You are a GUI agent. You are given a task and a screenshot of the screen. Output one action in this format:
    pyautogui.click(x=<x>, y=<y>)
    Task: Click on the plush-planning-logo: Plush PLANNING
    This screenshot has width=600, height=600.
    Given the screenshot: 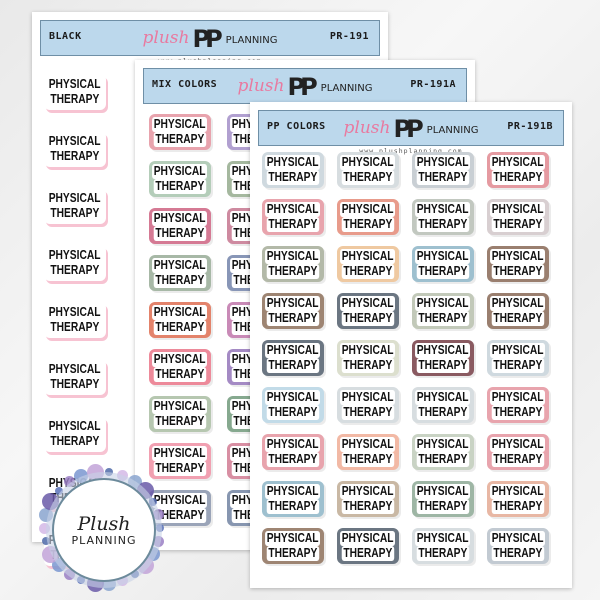 What is the action you would take?
    pyautogui.click(x=104, y=530)
    